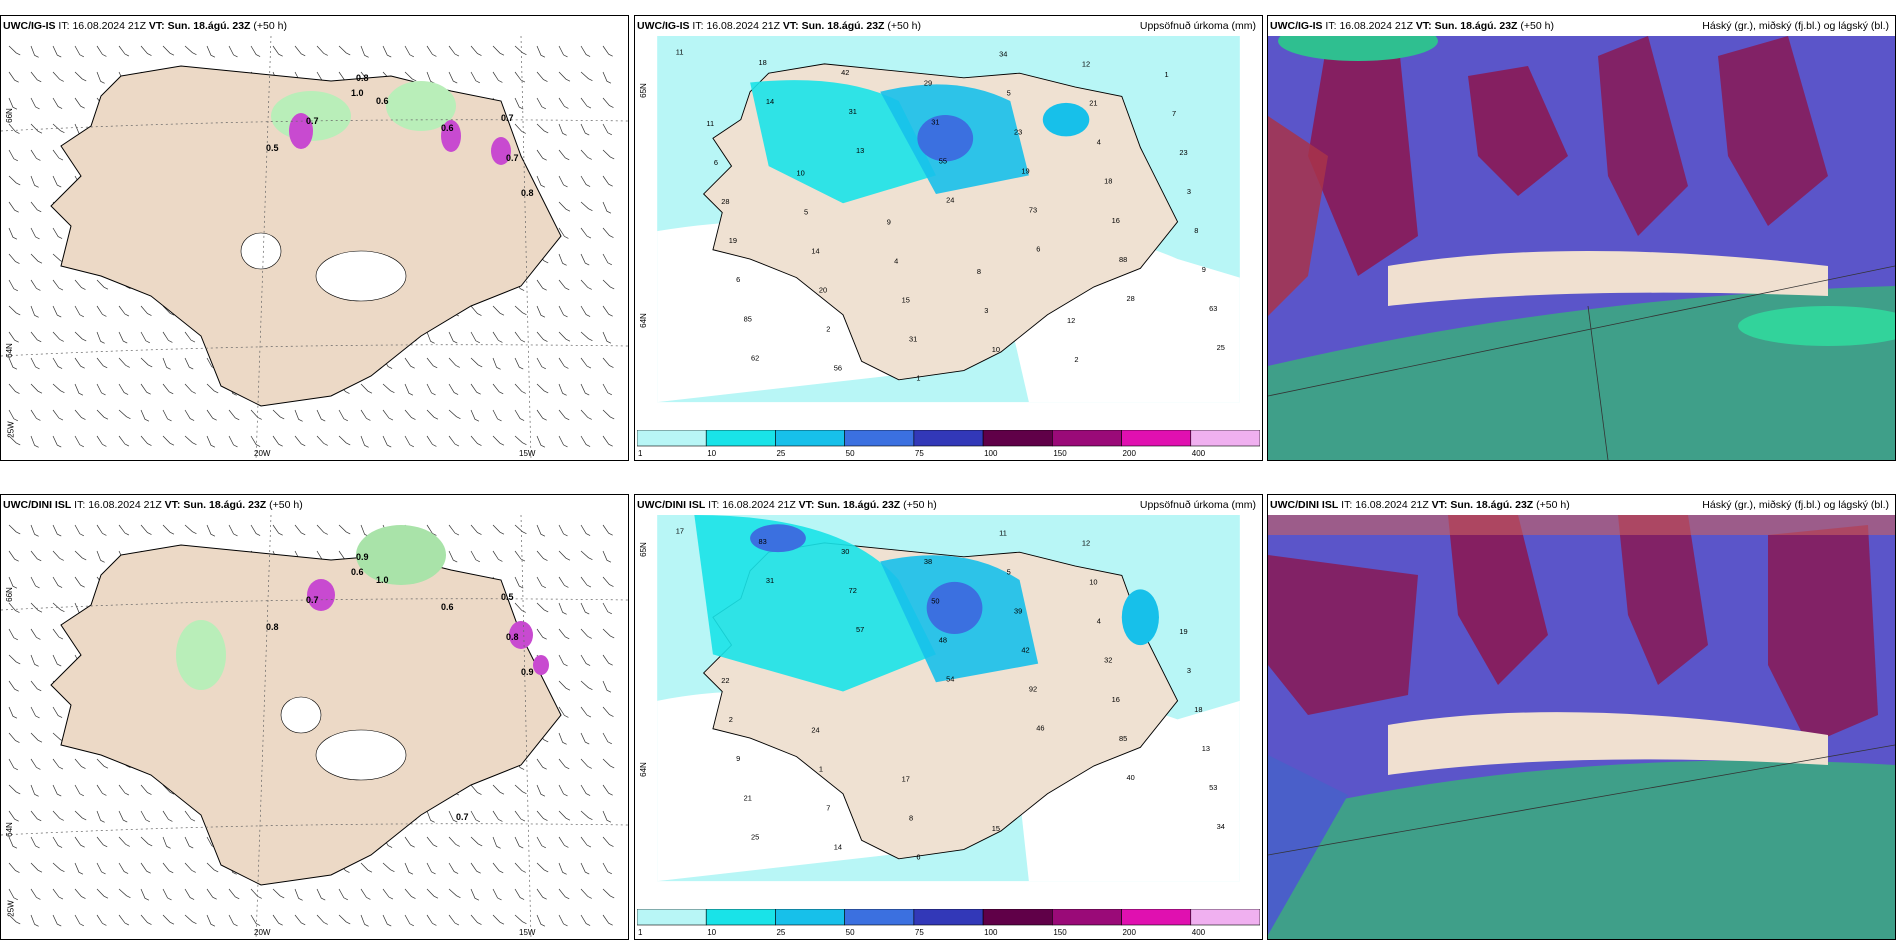 This screenshot has height=950, width=1900. What do you see at coordinates (1108, 181) in the screenshot?
I see `precip-amount: 18` at bounding box center [1108, 181].